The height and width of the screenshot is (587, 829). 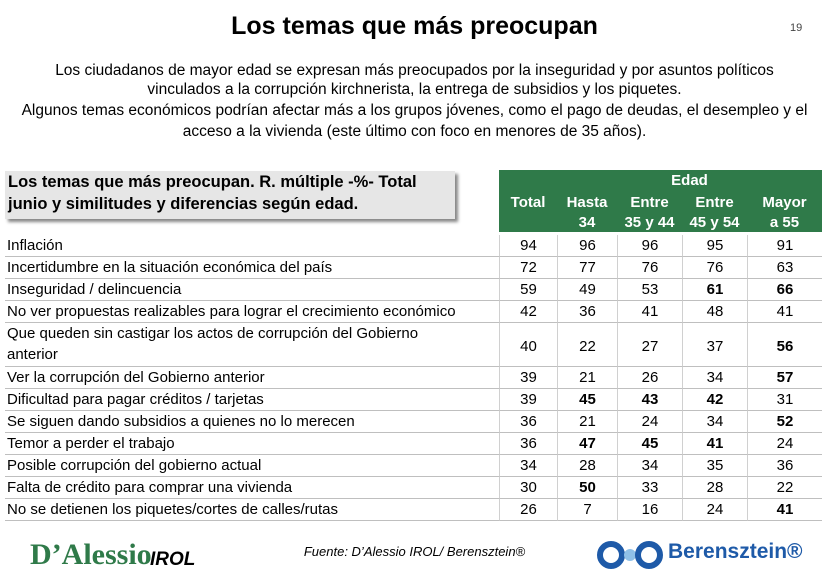 I want to click on table-cell: 50, so click(x=587, y=488).